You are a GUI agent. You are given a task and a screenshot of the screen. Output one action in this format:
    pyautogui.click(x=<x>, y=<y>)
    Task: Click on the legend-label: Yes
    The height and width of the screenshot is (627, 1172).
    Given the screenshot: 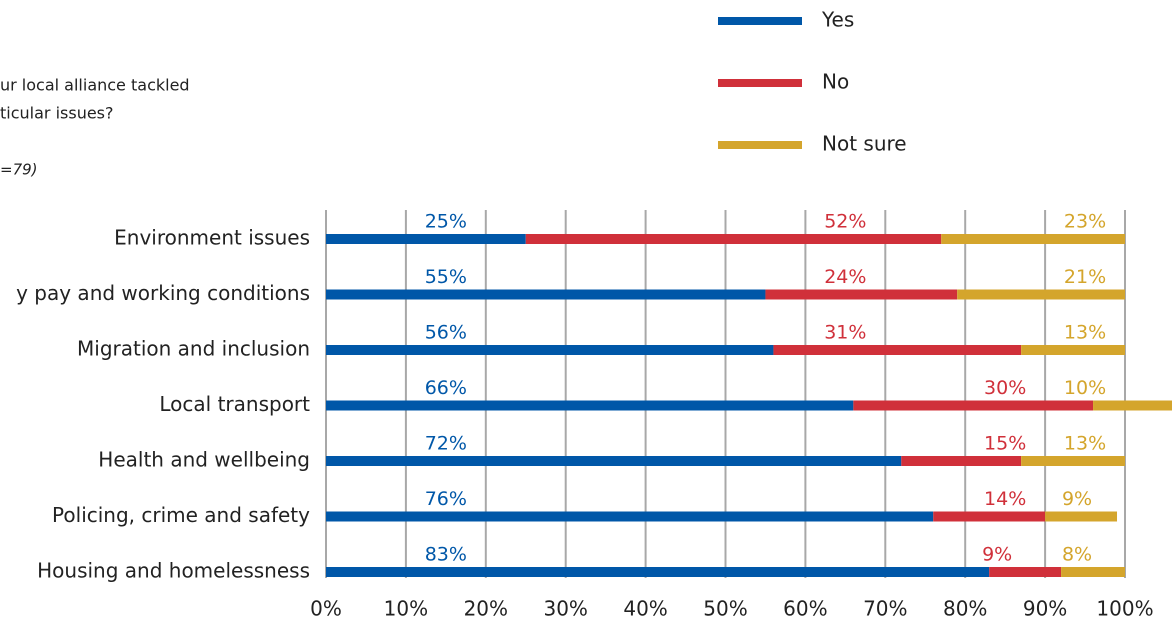 What is the action you would take?
    pyautogui.click(x=837, y=20)
    